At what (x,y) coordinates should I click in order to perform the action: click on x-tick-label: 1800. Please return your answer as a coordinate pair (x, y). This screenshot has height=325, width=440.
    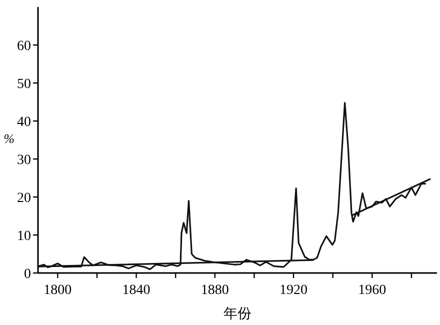
    Looking at the image, I should click on (58, 290).